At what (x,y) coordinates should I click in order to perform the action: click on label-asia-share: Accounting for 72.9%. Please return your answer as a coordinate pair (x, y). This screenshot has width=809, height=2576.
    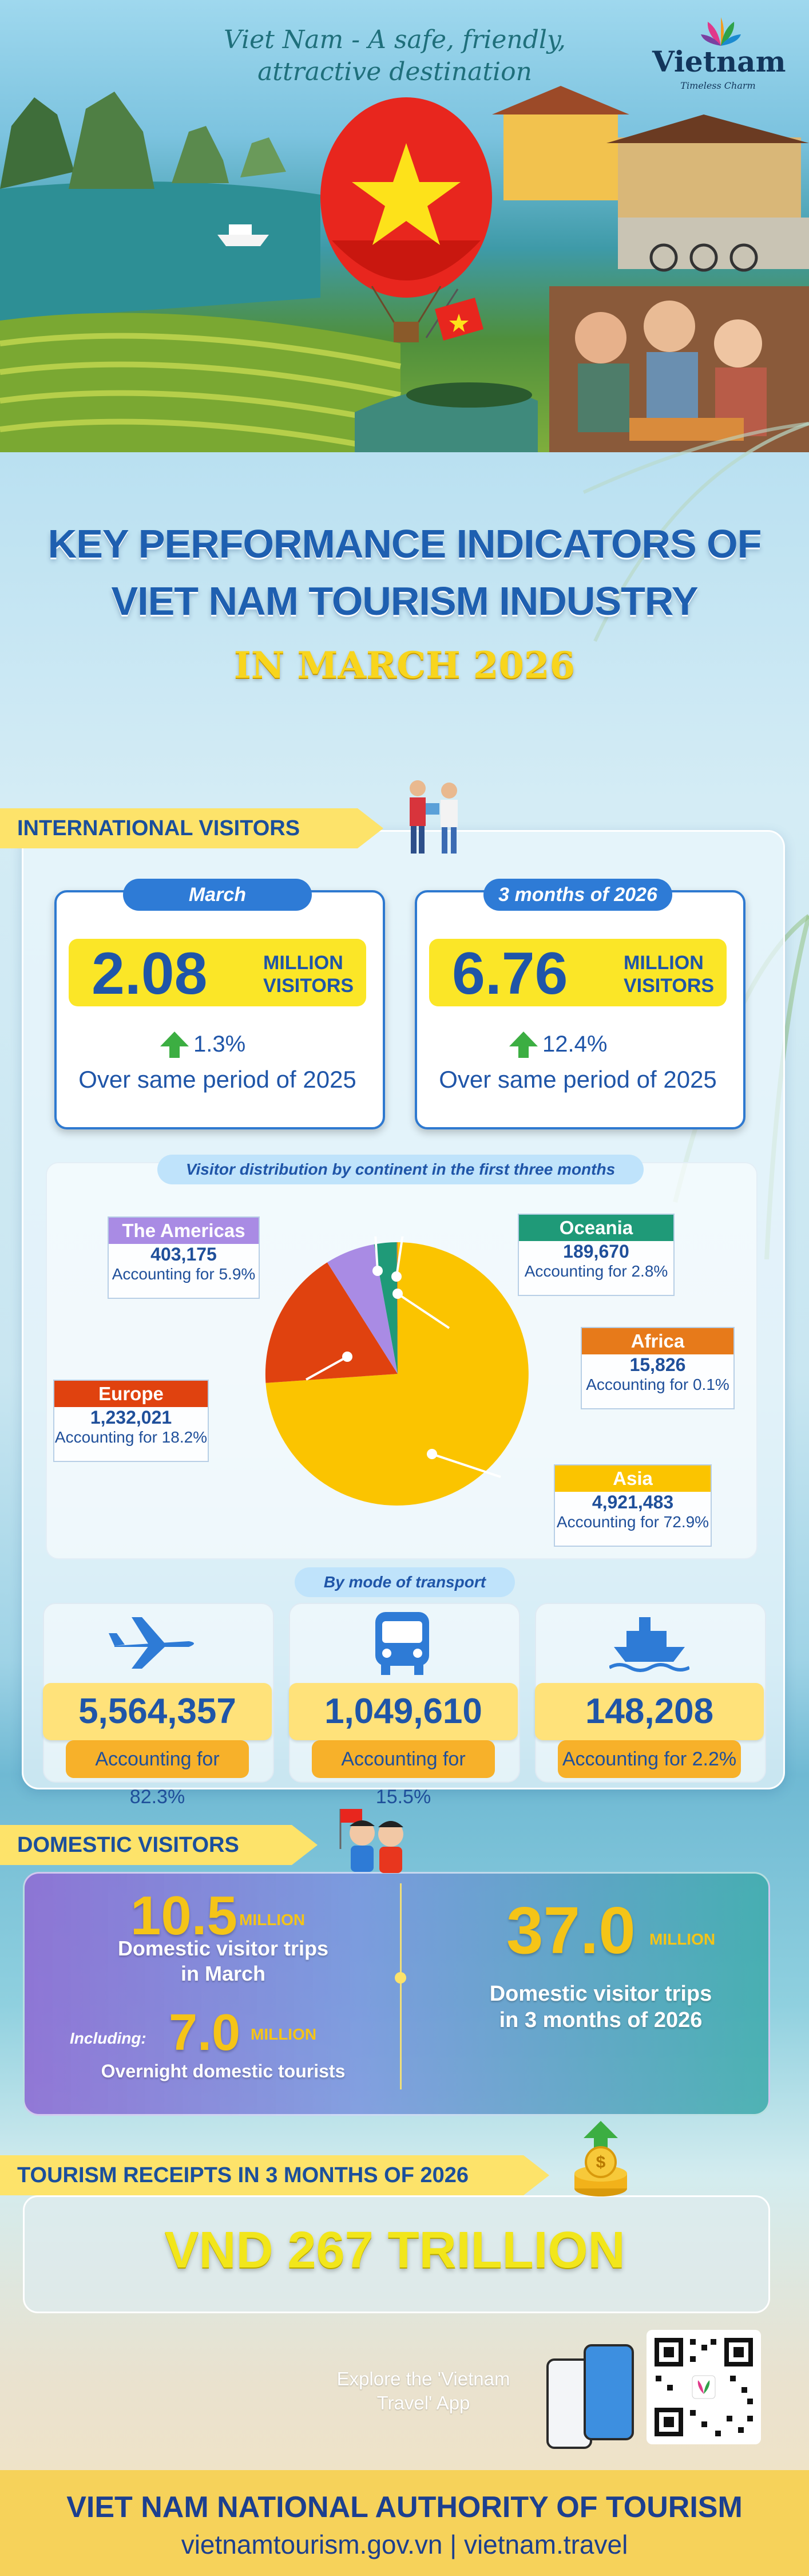
    Looking at the image, I should click on (632, 1522).